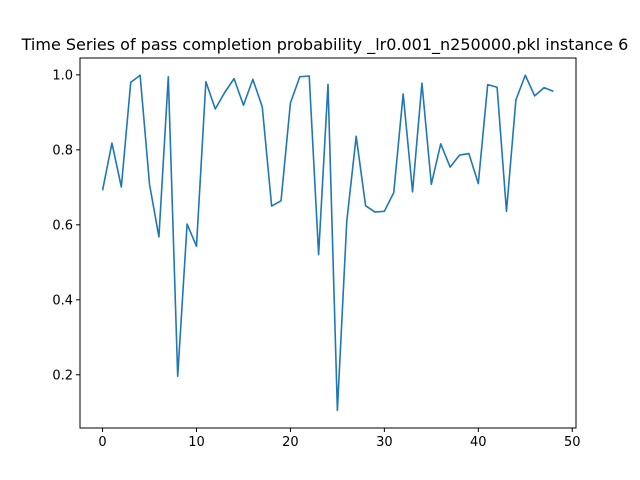  Describe the element at coordinates (290, 442) in the screenshot. I see `x-tick-label: 20` at that location.